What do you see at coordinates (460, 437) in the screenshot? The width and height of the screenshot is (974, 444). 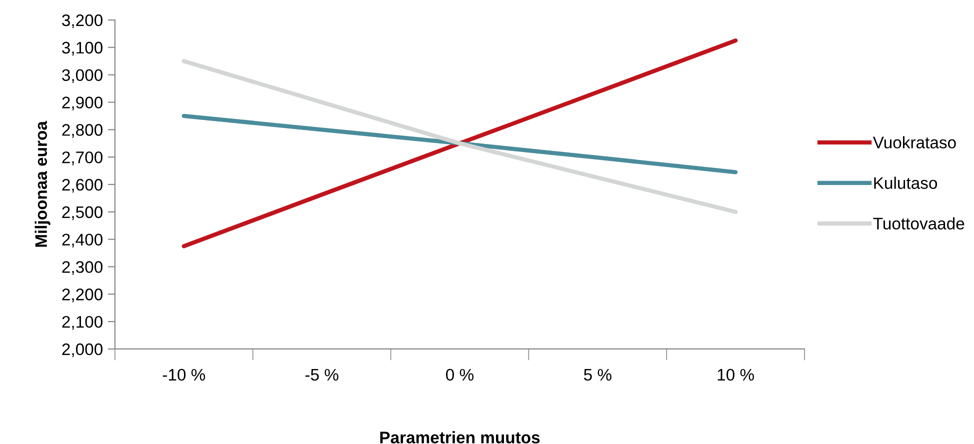 I see `x-axis-title: Parametrien muutos` at bounding box center [460, 437].